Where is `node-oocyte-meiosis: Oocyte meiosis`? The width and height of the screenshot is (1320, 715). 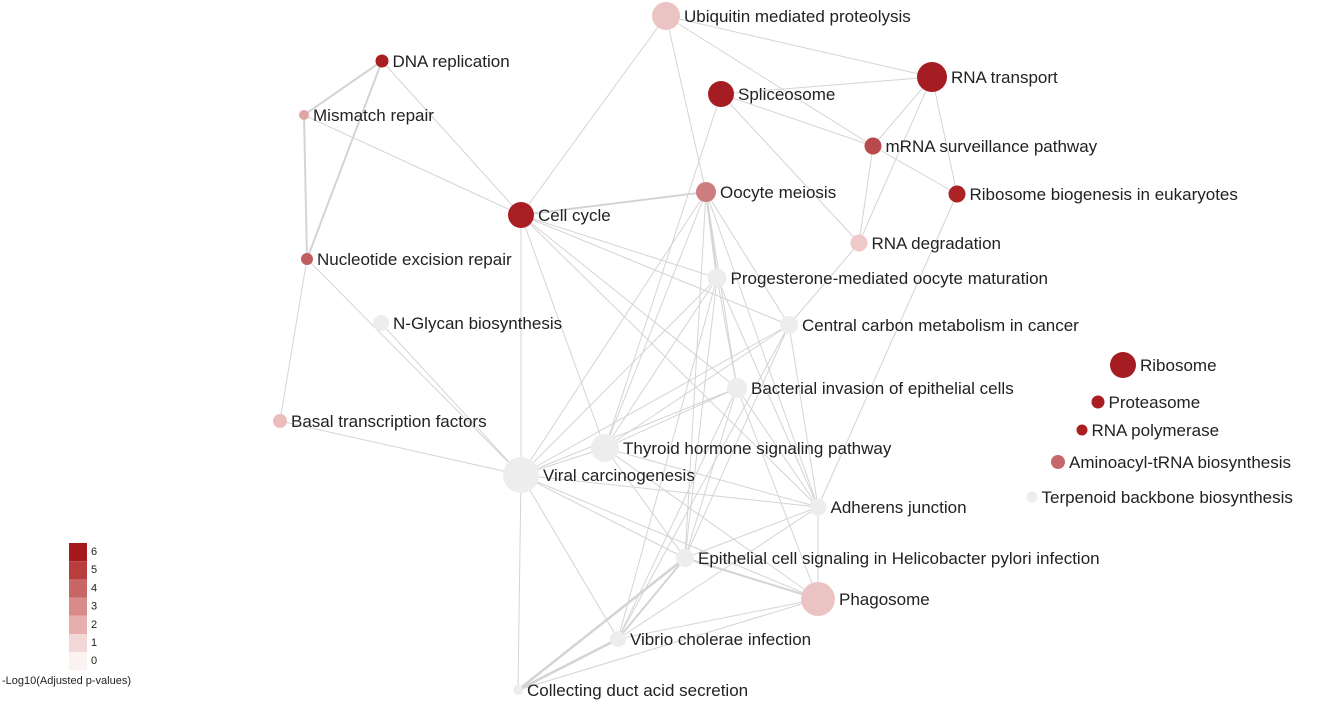
node-oocyte-meiosis: Oocyte meiosis is located at coordinates (766, 192).